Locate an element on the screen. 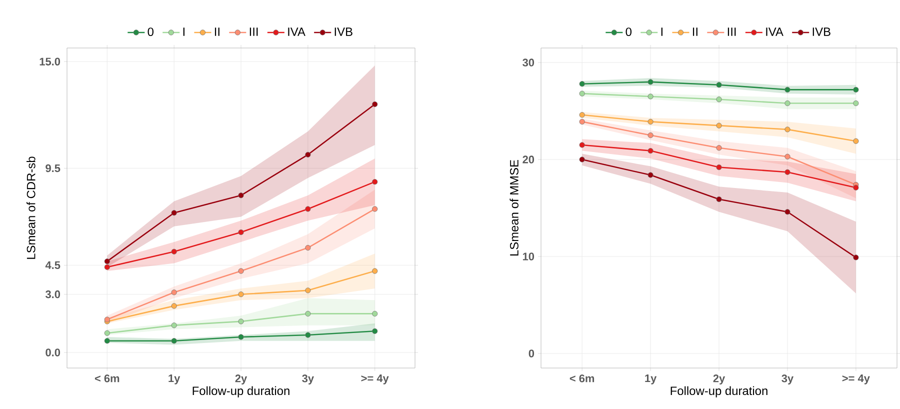  y-tick-label: 30 is located at coordinates (528, 62).